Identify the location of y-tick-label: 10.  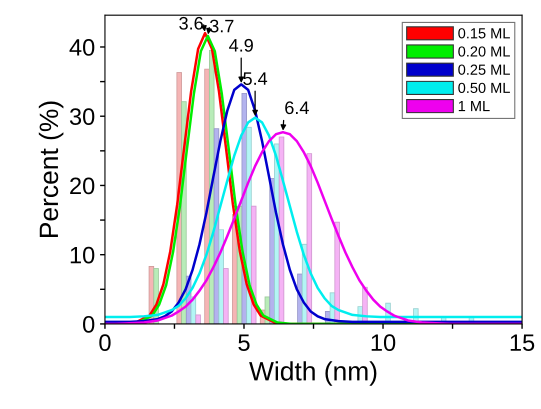
(82, 255).